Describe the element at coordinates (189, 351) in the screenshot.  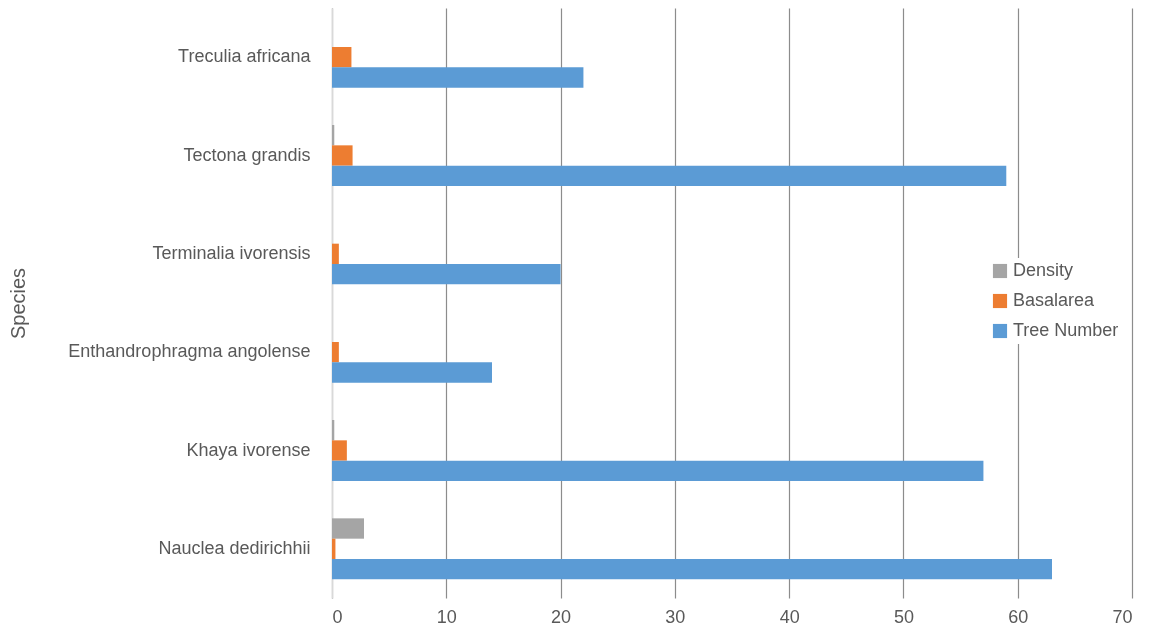
I see `y-tick-label: Enthandrophragma angolense` at that location.